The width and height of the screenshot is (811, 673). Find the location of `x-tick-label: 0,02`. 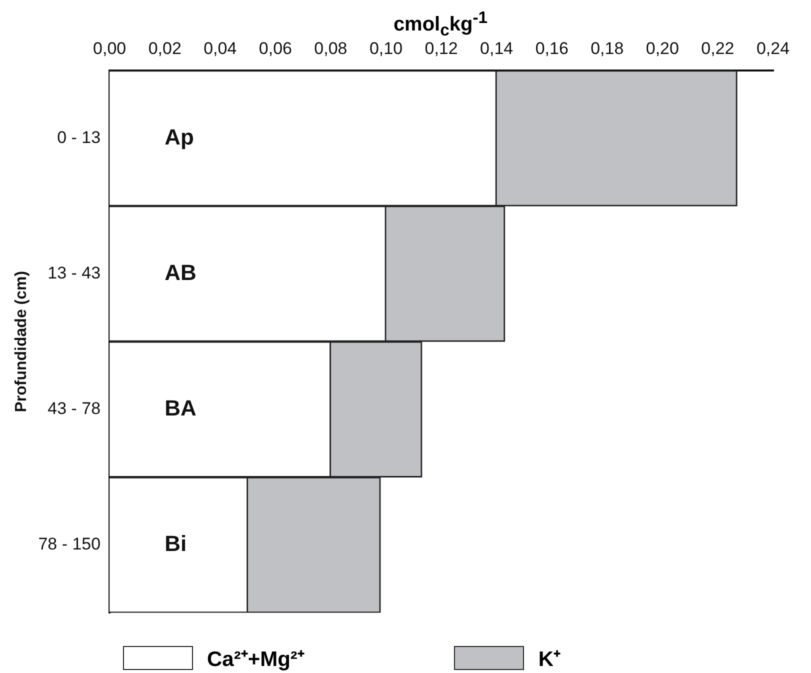

x-tick-label: 0,02 is located at coordinates (165, 48).